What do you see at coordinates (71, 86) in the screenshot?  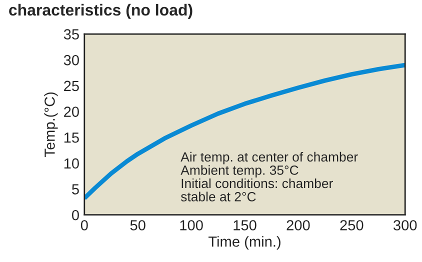 I see `y-tick-label: 25` at bounding box center [71, 86].